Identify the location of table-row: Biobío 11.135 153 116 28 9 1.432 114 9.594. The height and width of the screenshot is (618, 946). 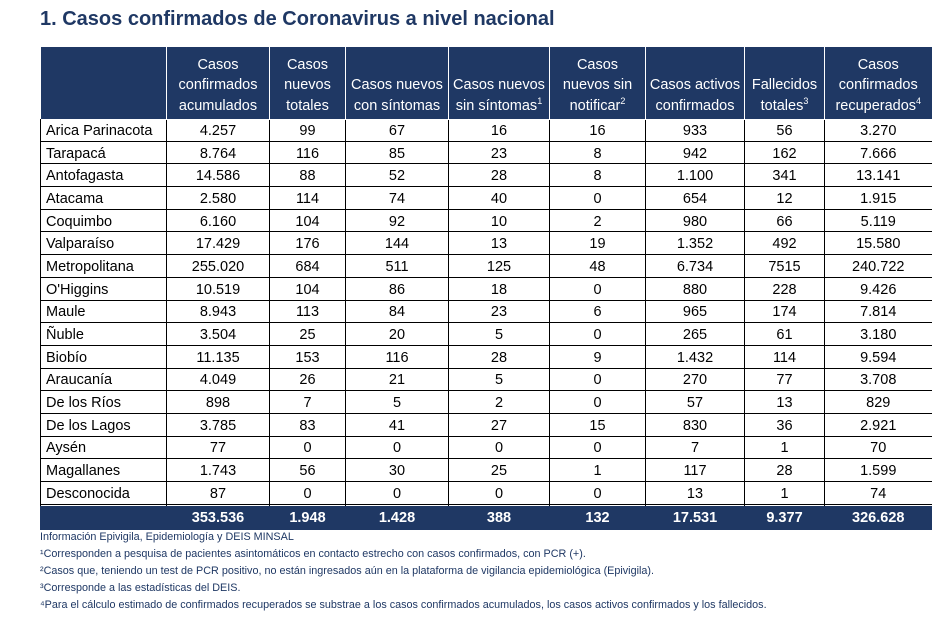
(486, 357).